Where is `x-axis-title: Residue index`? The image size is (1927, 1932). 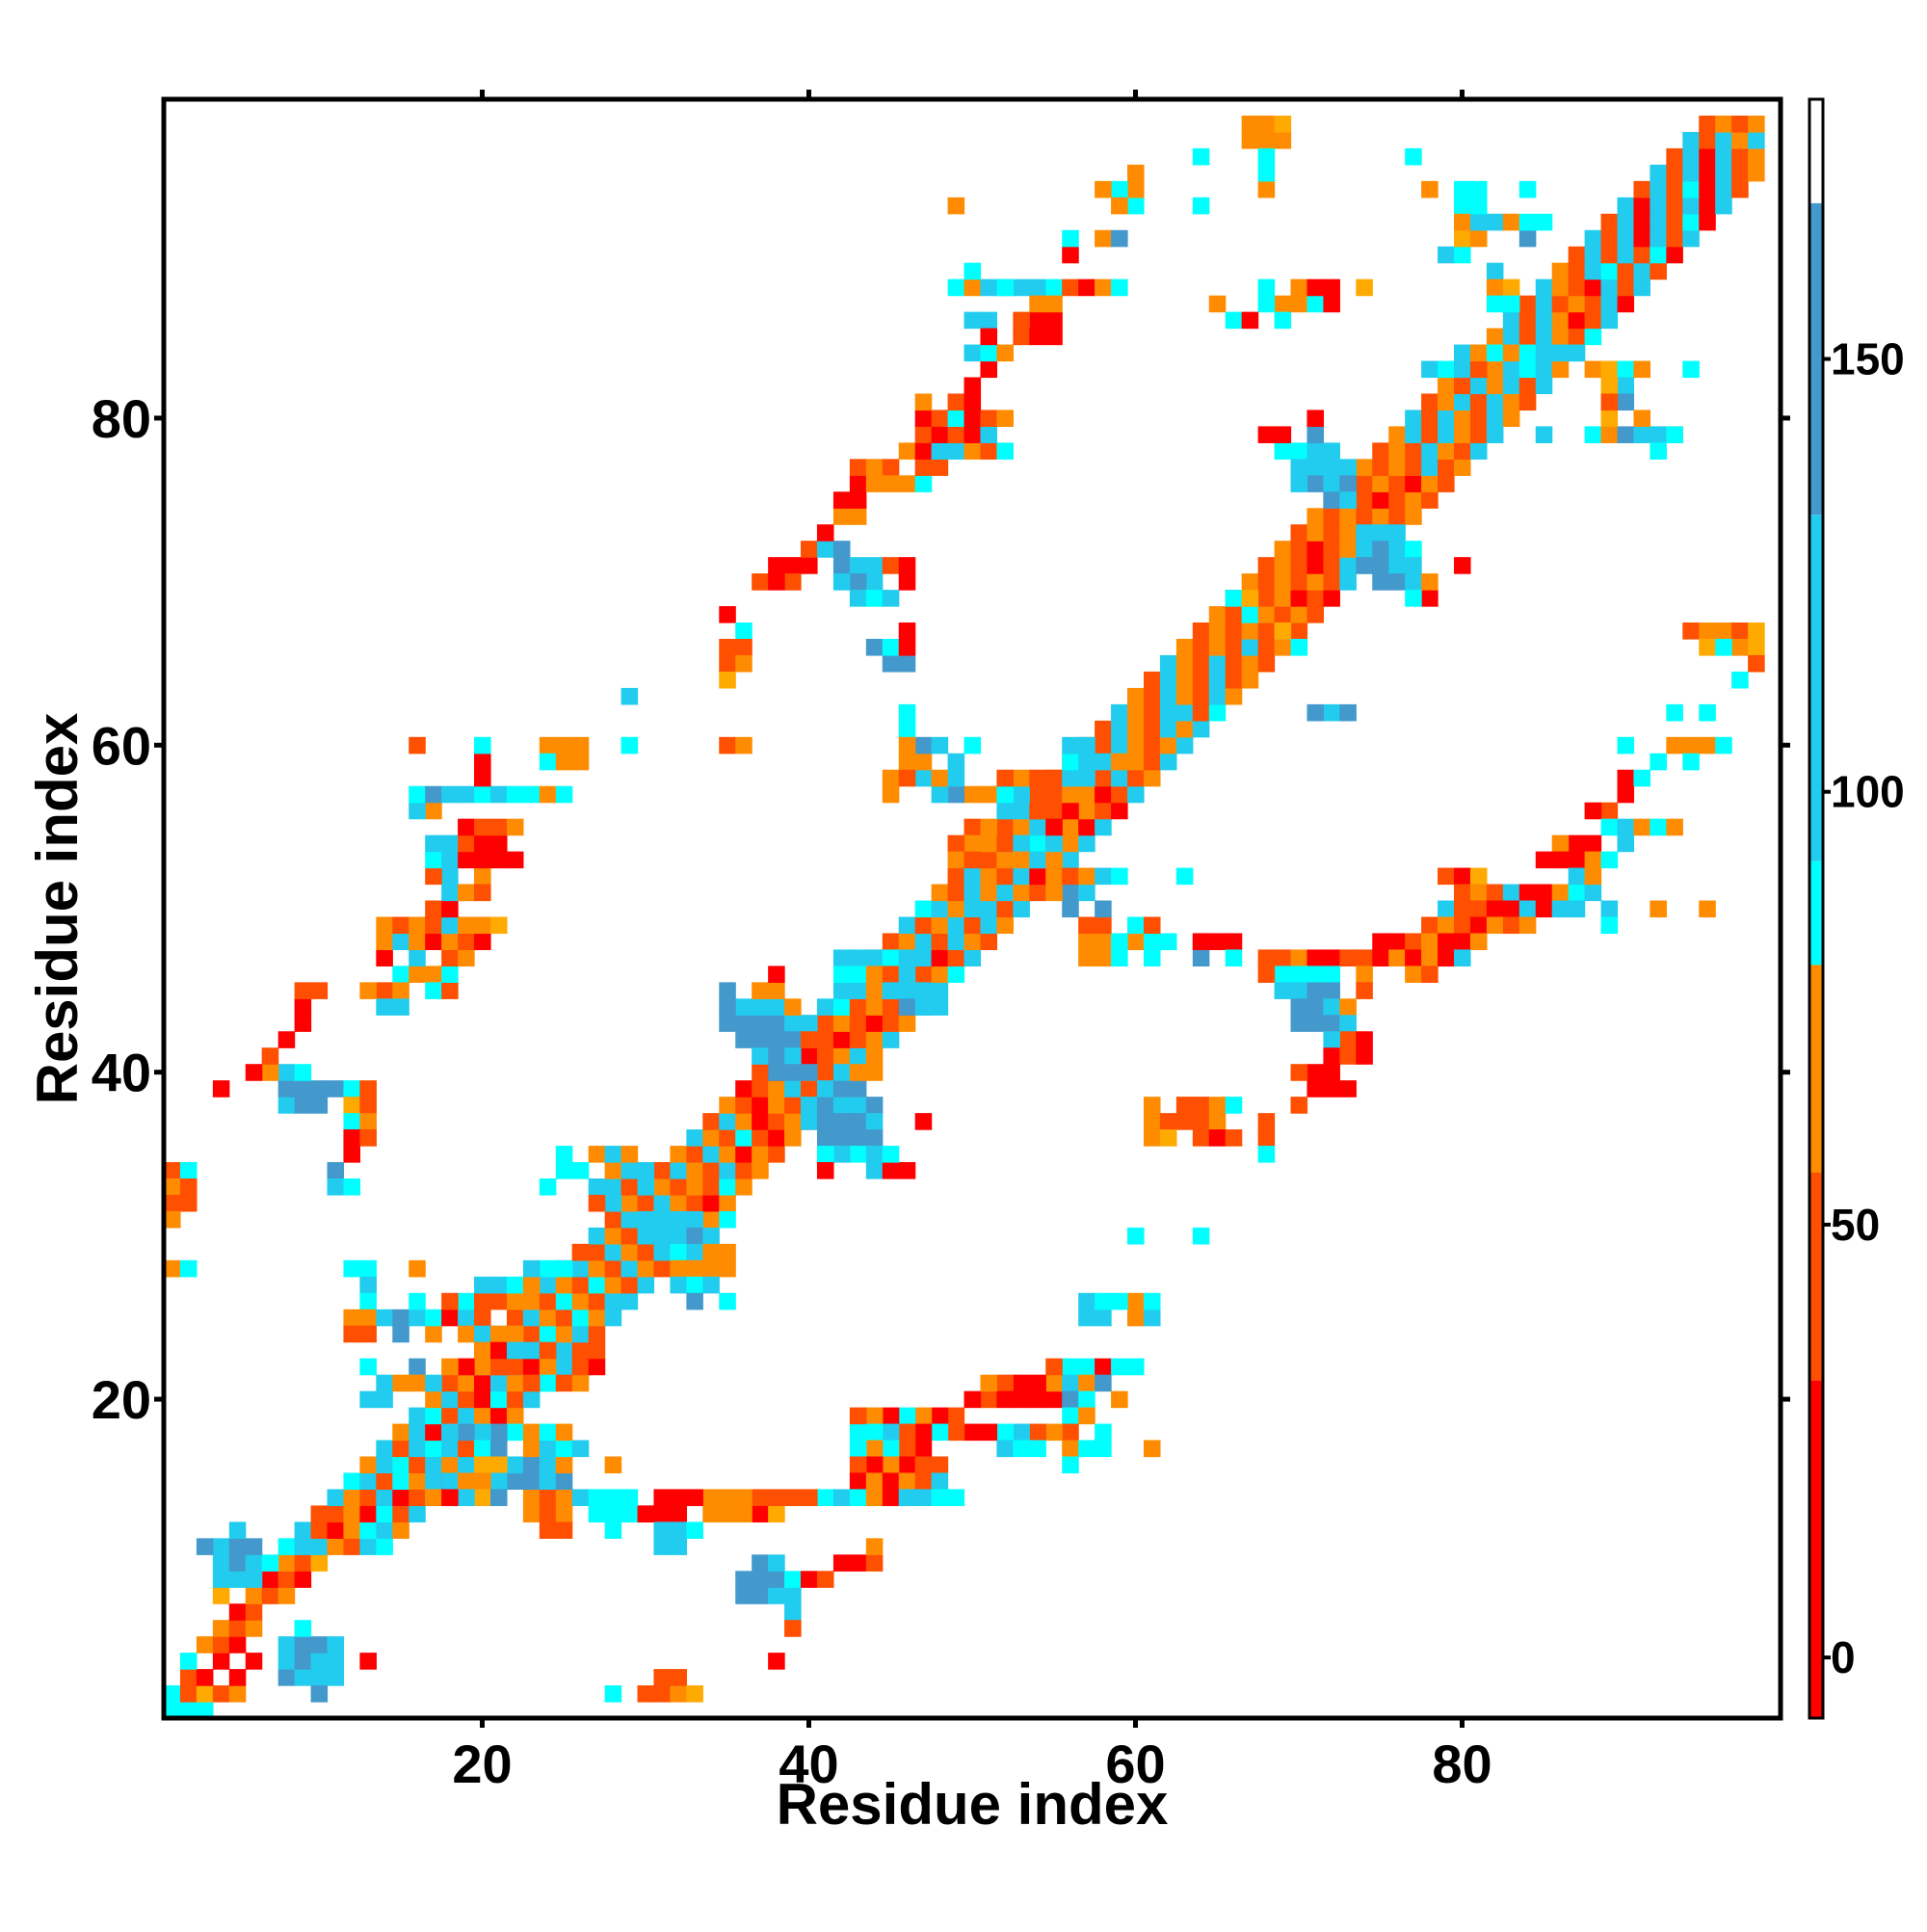 x-axis-title: Residue index is located at coordinates (973, 1804).